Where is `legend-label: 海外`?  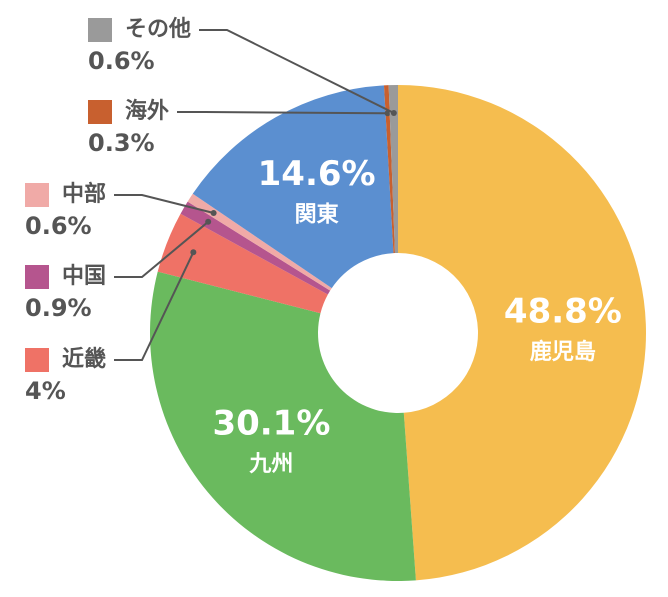
legend-label: 海外 is located at coordinates (147, 111).